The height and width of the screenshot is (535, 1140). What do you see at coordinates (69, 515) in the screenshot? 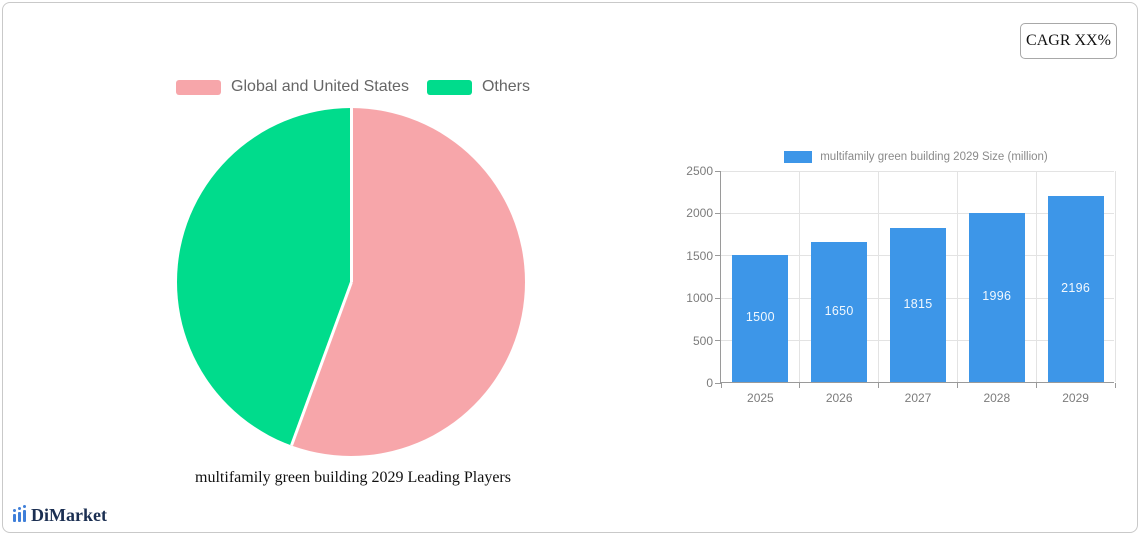
I see `logo-text: DiMarket` at bounding box center [69, 515].